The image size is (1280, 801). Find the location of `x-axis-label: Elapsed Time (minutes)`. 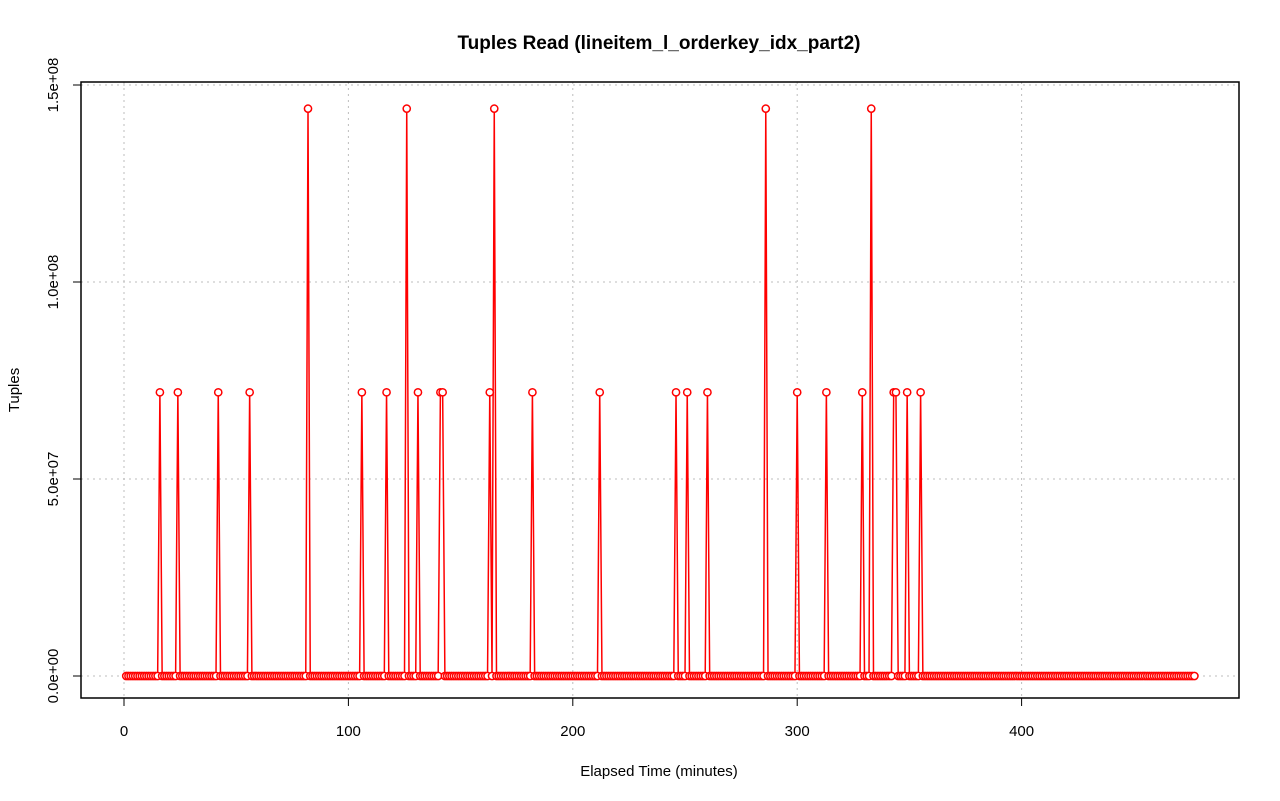

x-axis-label: Elapsed Time (minutes) is located at coordinates (659, 771).